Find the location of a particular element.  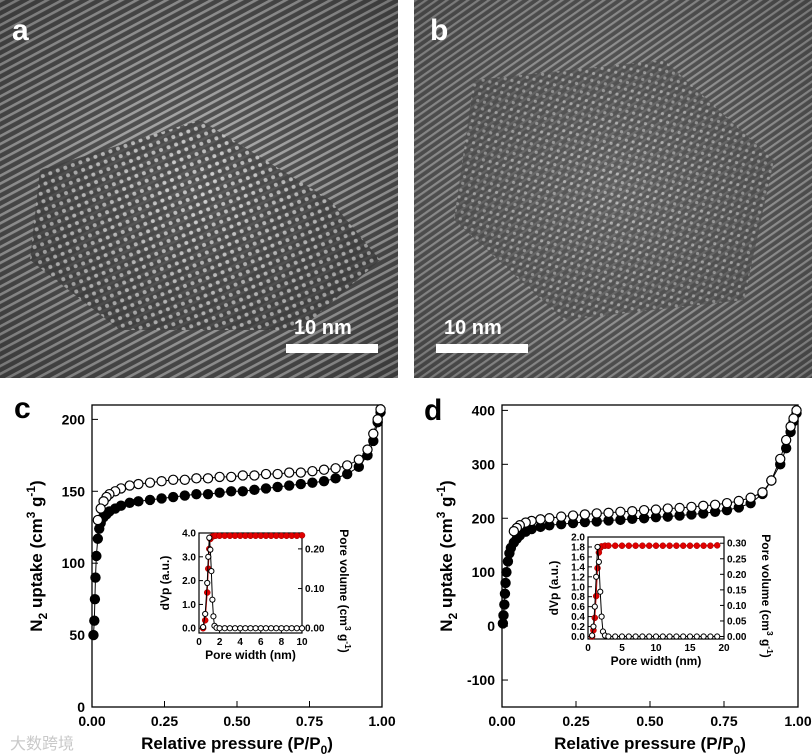

x-tick-label: 0.50 is located at coordinates (649, 721).